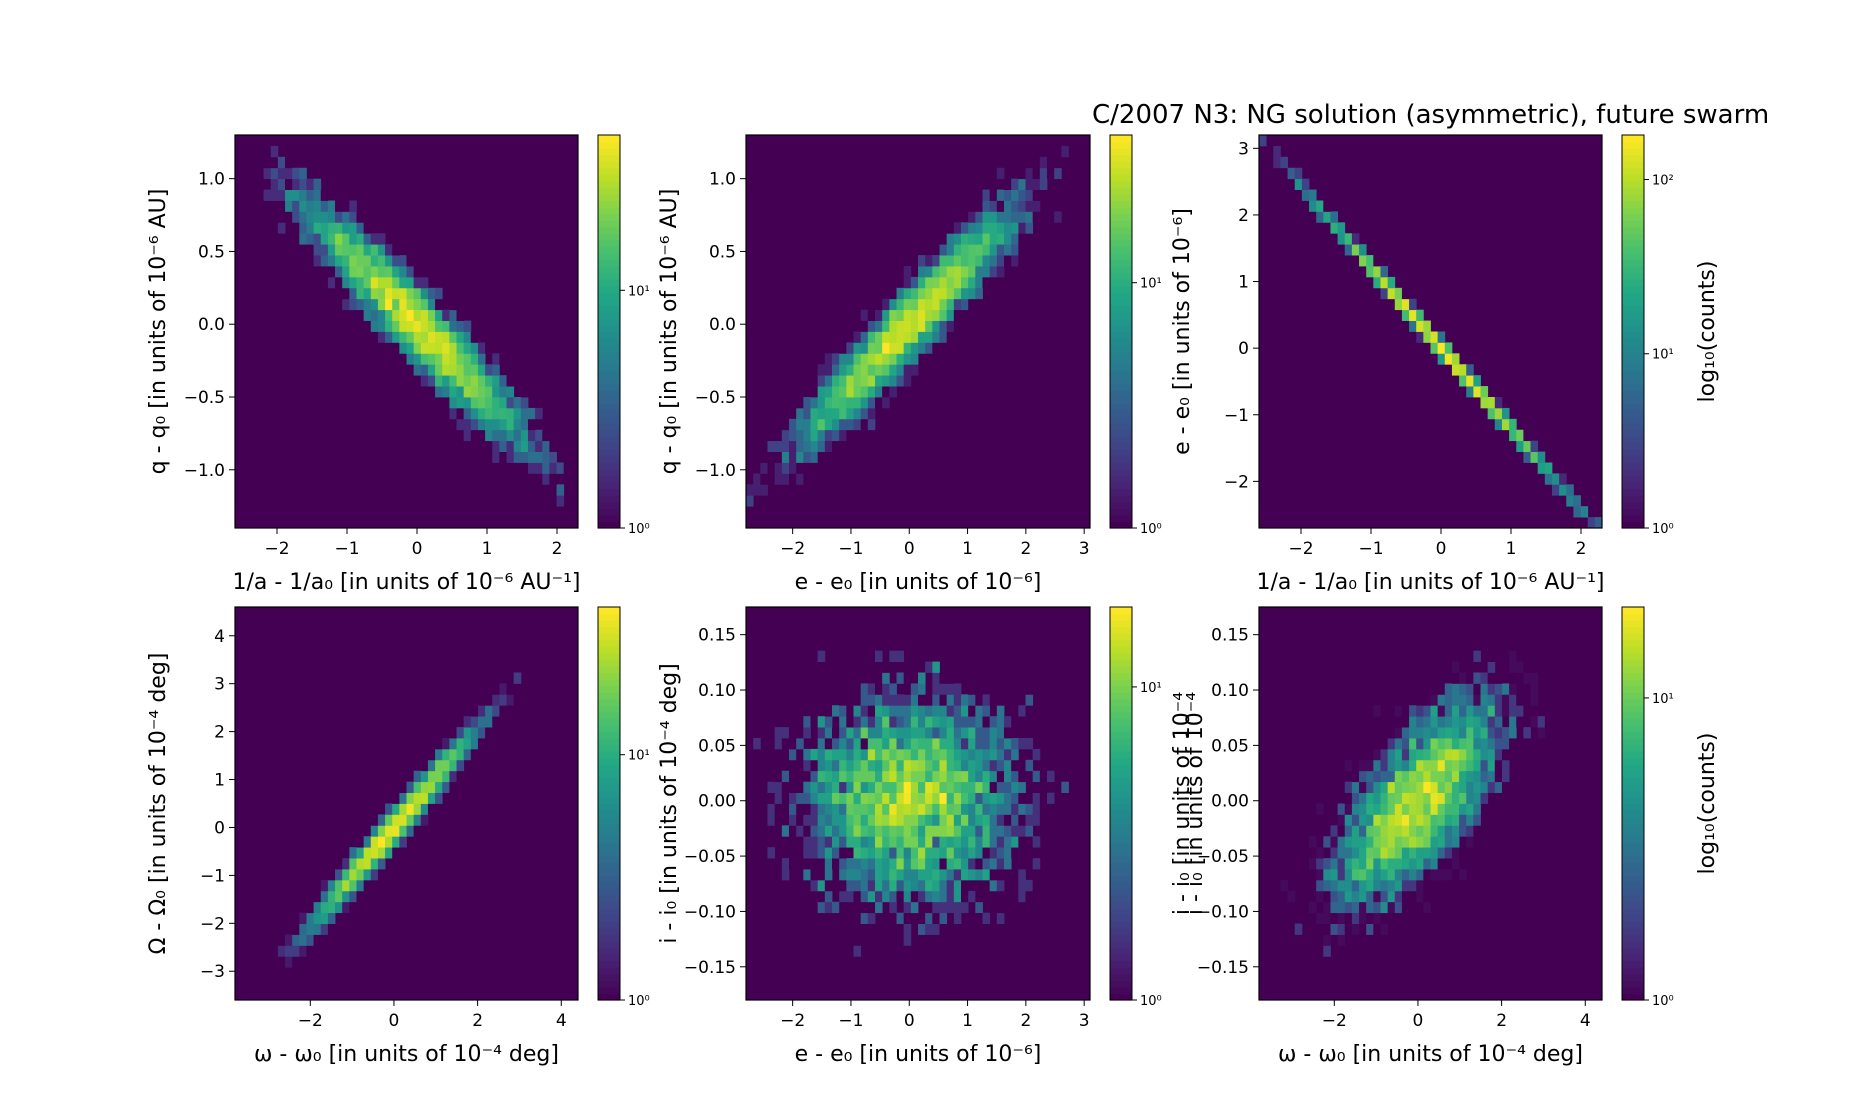 The image size is (1853, 1115). I want to click on colorbar-label: log₁₀(counts), so click(1707, 804).